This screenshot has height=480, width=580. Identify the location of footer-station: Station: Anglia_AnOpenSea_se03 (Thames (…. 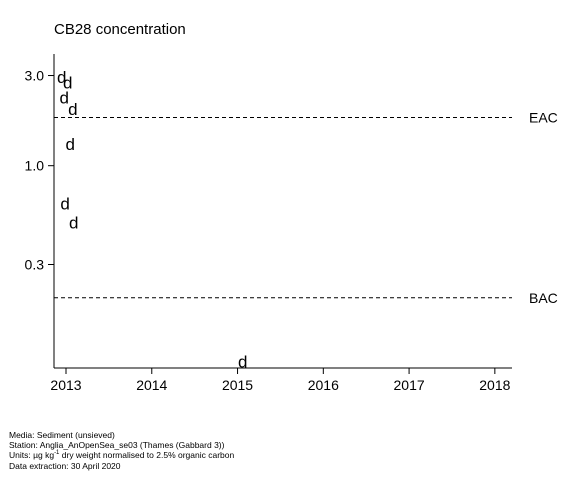
(117, 445).